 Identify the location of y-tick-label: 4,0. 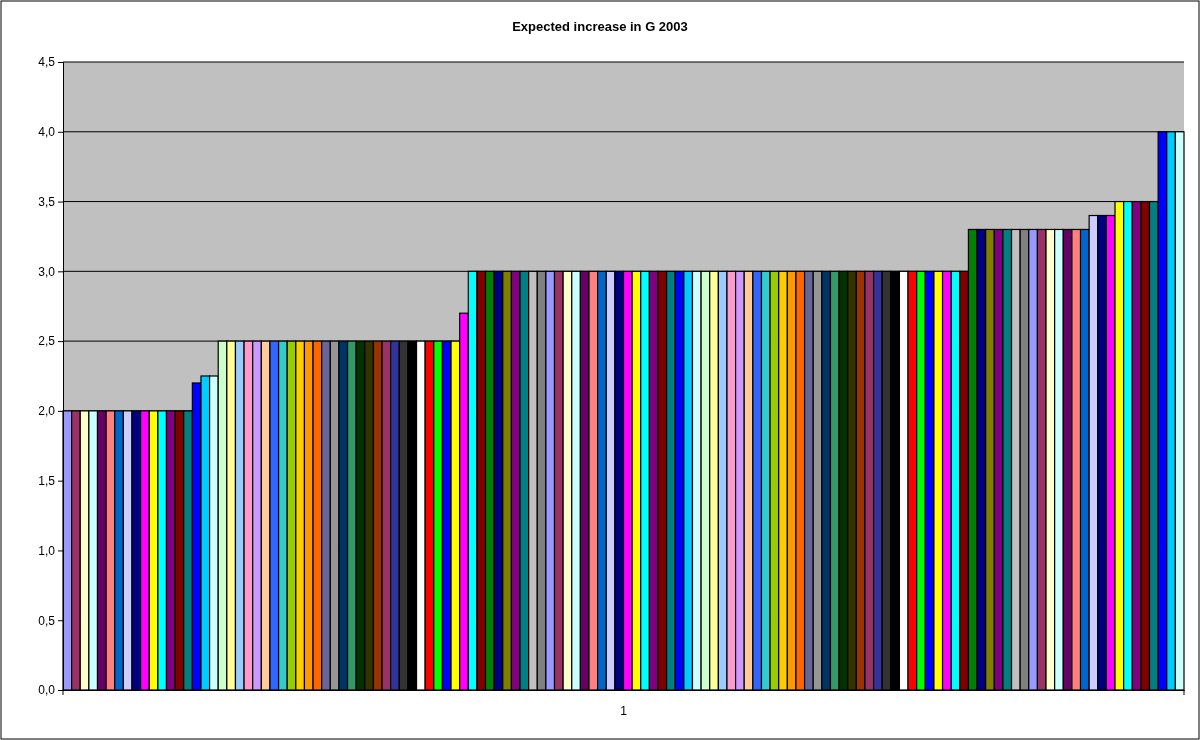
(47, 132).